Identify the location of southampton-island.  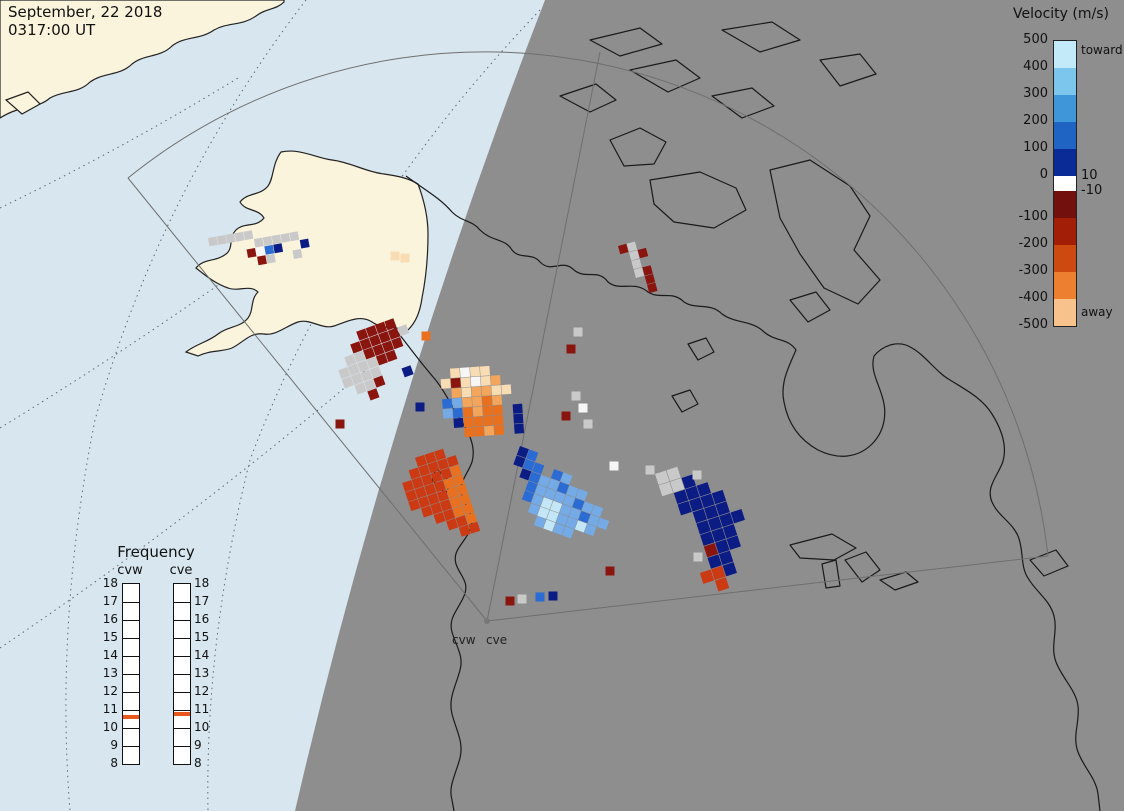
(810, 307).